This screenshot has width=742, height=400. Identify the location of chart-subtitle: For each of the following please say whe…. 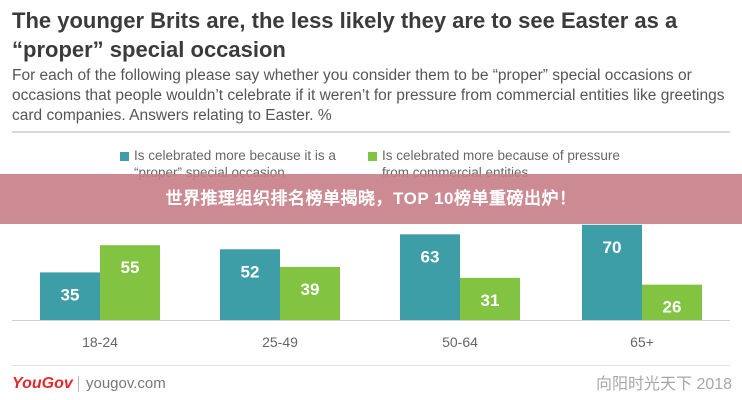
(368, 95).